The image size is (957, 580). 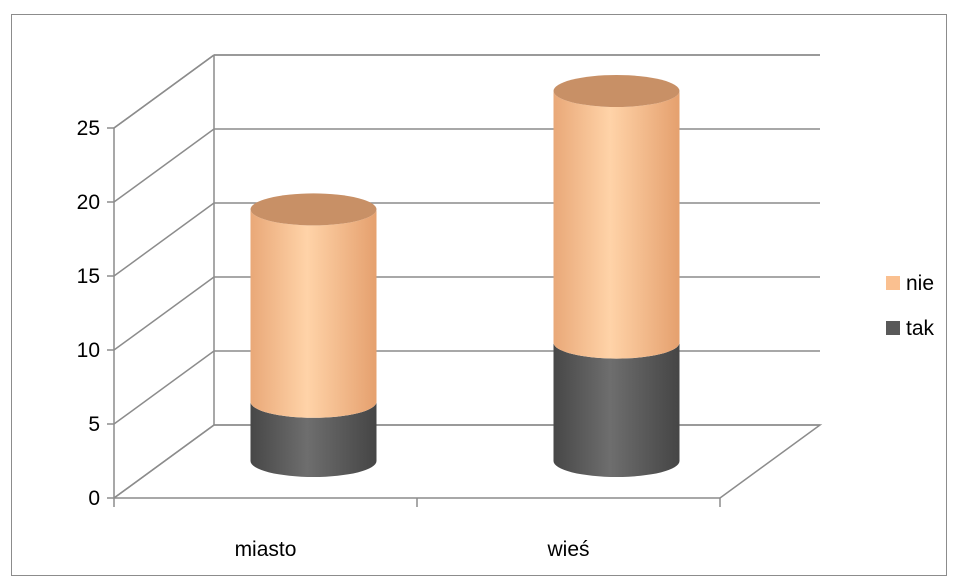 What do you see at coordinates (920, 283) in the screenshot?
I see `legend-label-nie: nie` at bounding box center [920, 283].